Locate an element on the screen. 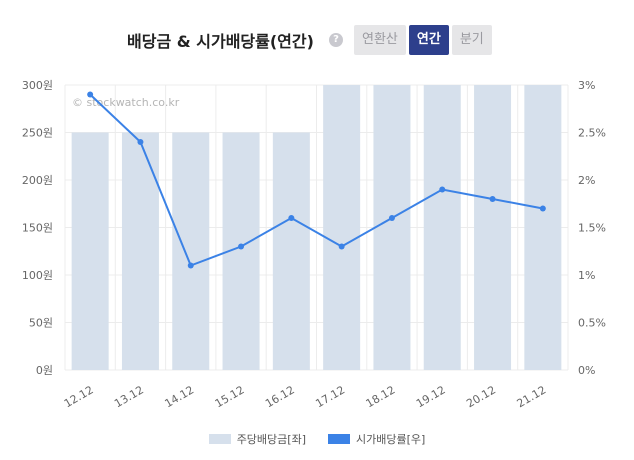 This screenshot has width=634, height=460. chart-legend: 주당배당금[좌] 시가배당률[우] is located at coordinates (317, 439).